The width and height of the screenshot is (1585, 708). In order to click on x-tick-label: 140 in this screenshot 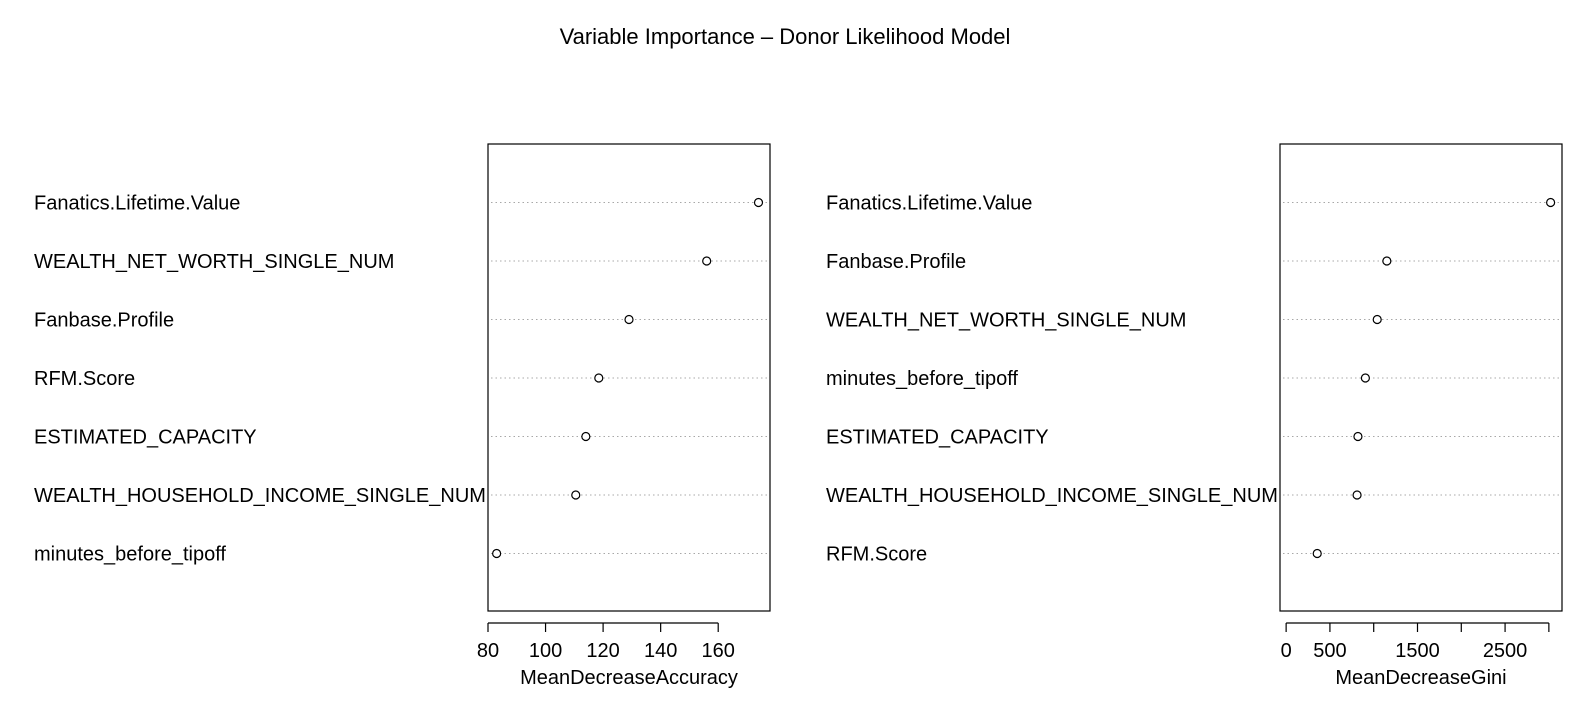, I will do `click(660, 651)`.